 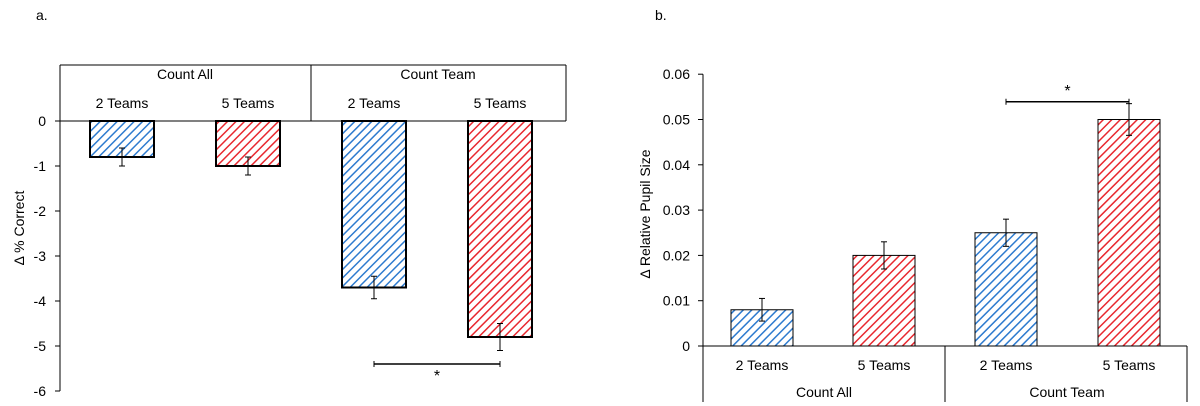 What do you see at coordinates (40, 211) in the screenshot?
I see `y-tick-label: -2` at bounding box center [40, 211].